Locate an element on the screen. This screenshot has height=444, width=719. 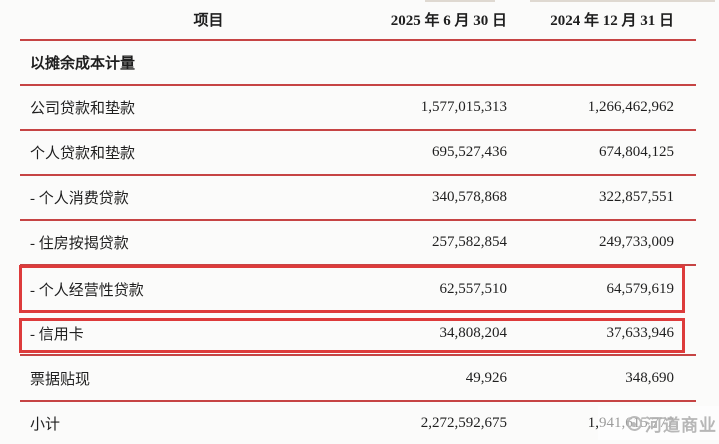
watermark: 河道商业 is located at coordinates (658, 423).